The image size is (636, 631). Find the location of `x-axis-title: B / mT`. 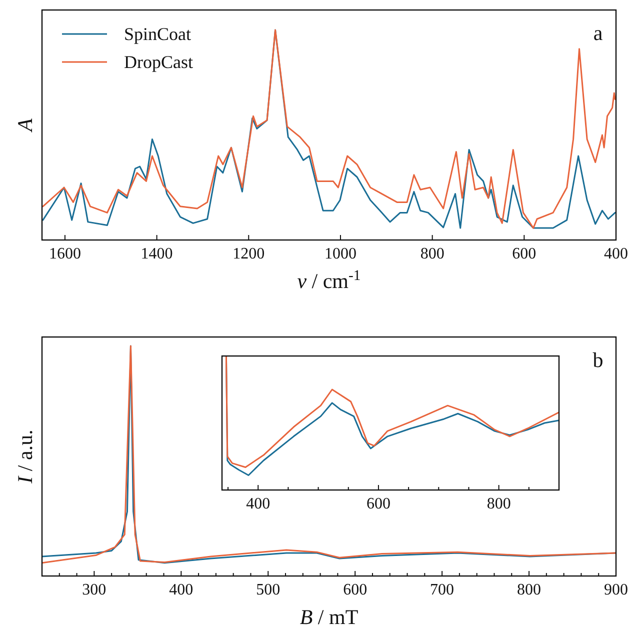

x-axis-title: B / mT is located at coordinates (329, 617).